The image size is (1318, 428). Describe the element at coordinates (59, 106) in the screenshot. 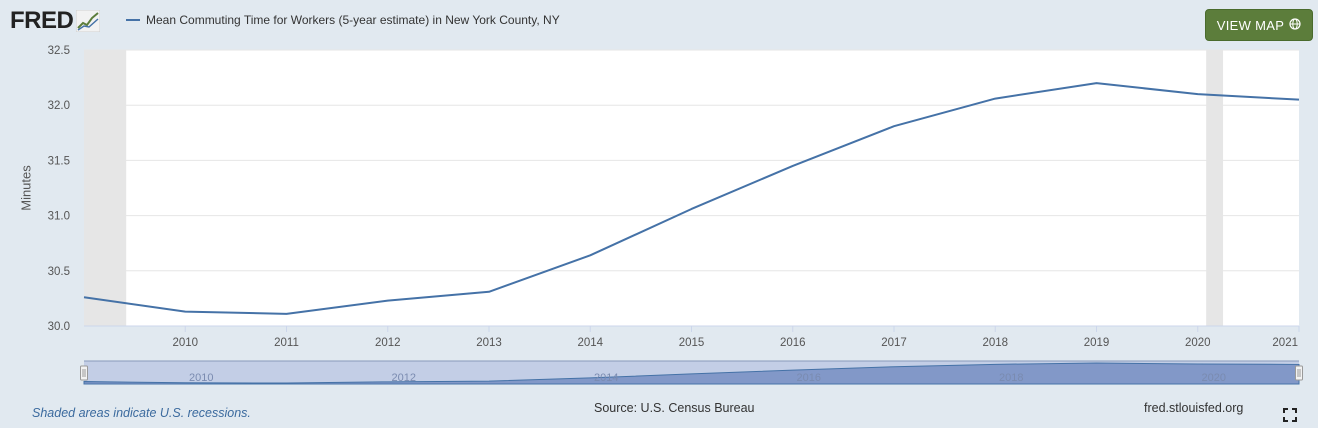

I see `y-tick-label: 32.0` at that location.